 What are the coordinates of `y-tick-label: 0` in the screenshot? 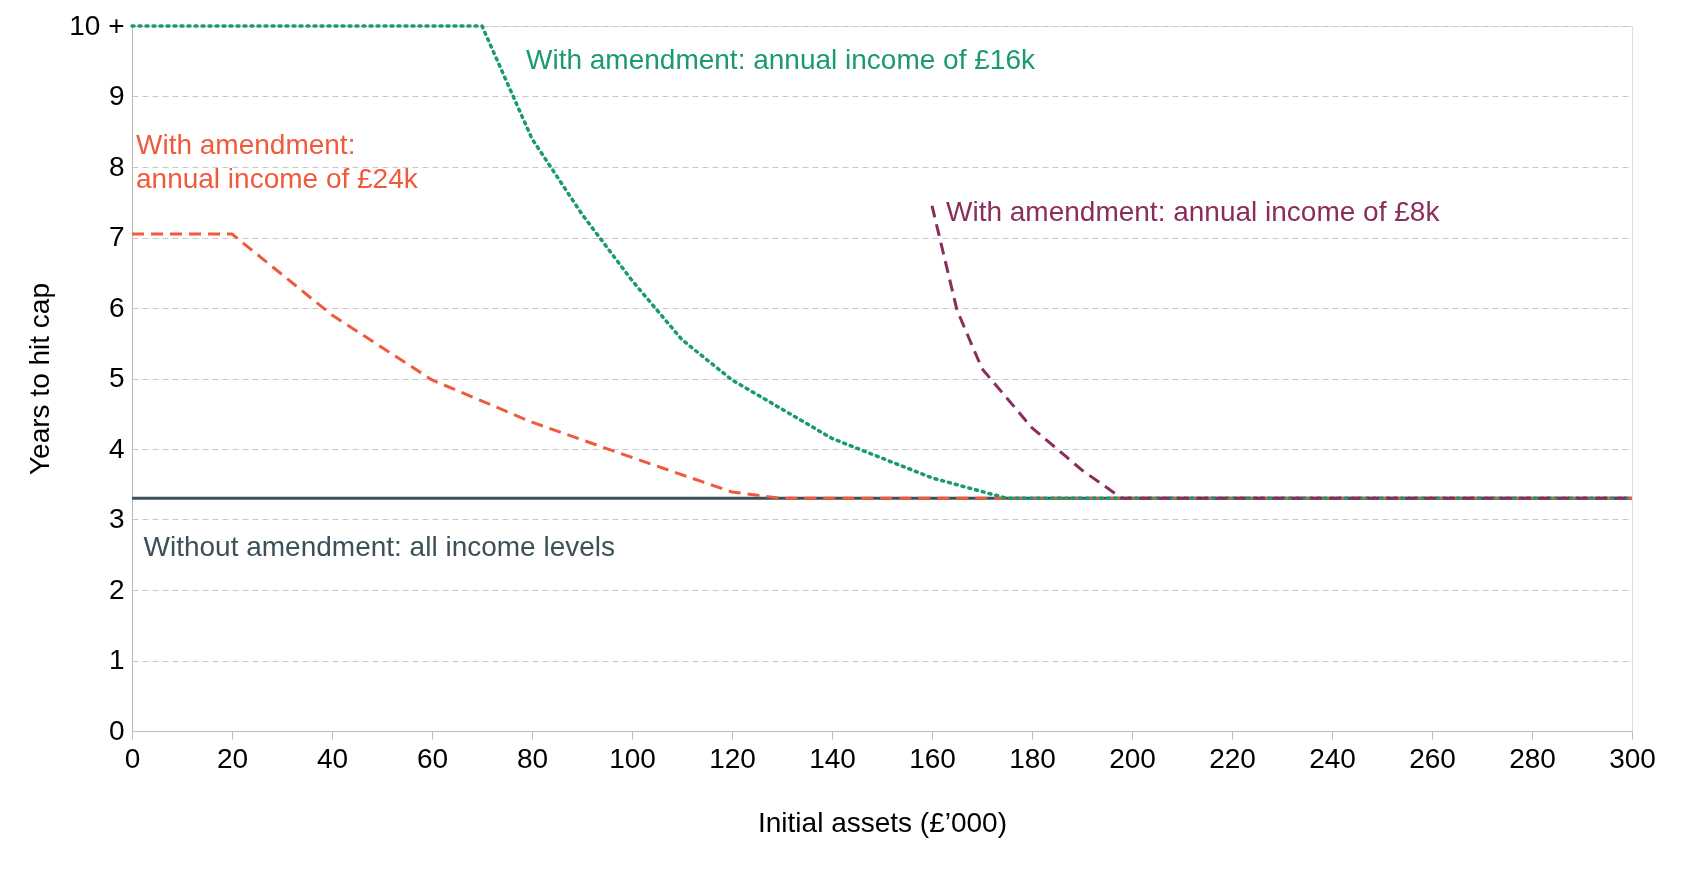 It's located at (116, 730).